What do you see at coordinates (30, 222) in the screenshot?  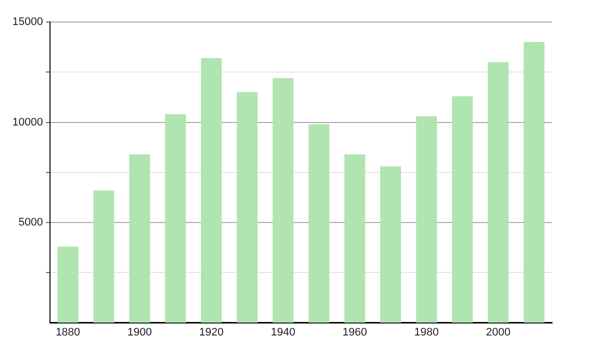 I see `y-tick-label: 5000` at bounding box center [30, 222].